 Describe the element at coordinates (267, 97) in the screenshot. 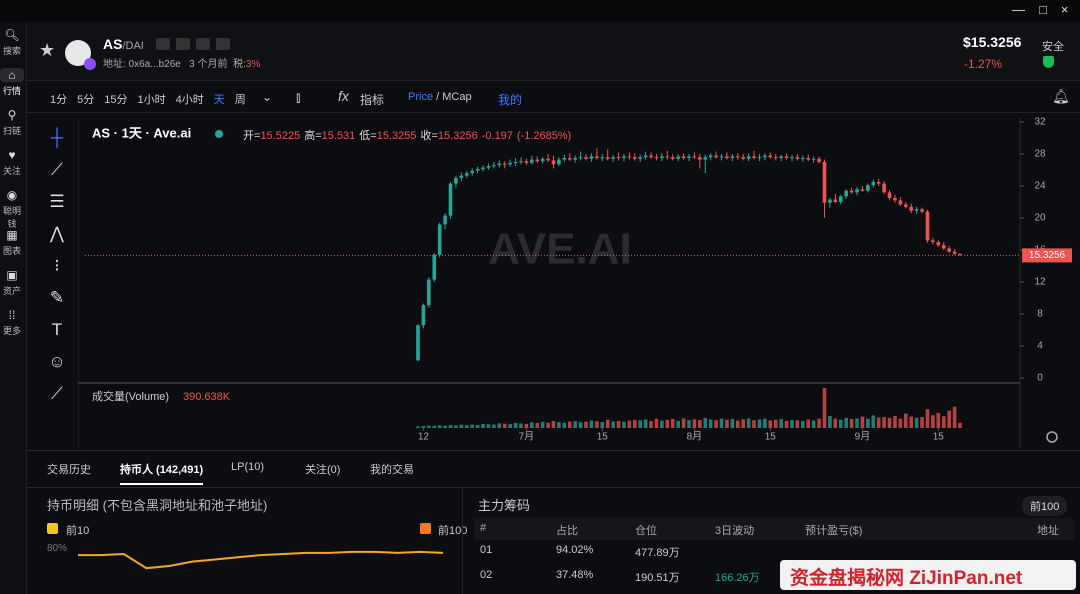

I see `dropdown: ⌄` at that location.